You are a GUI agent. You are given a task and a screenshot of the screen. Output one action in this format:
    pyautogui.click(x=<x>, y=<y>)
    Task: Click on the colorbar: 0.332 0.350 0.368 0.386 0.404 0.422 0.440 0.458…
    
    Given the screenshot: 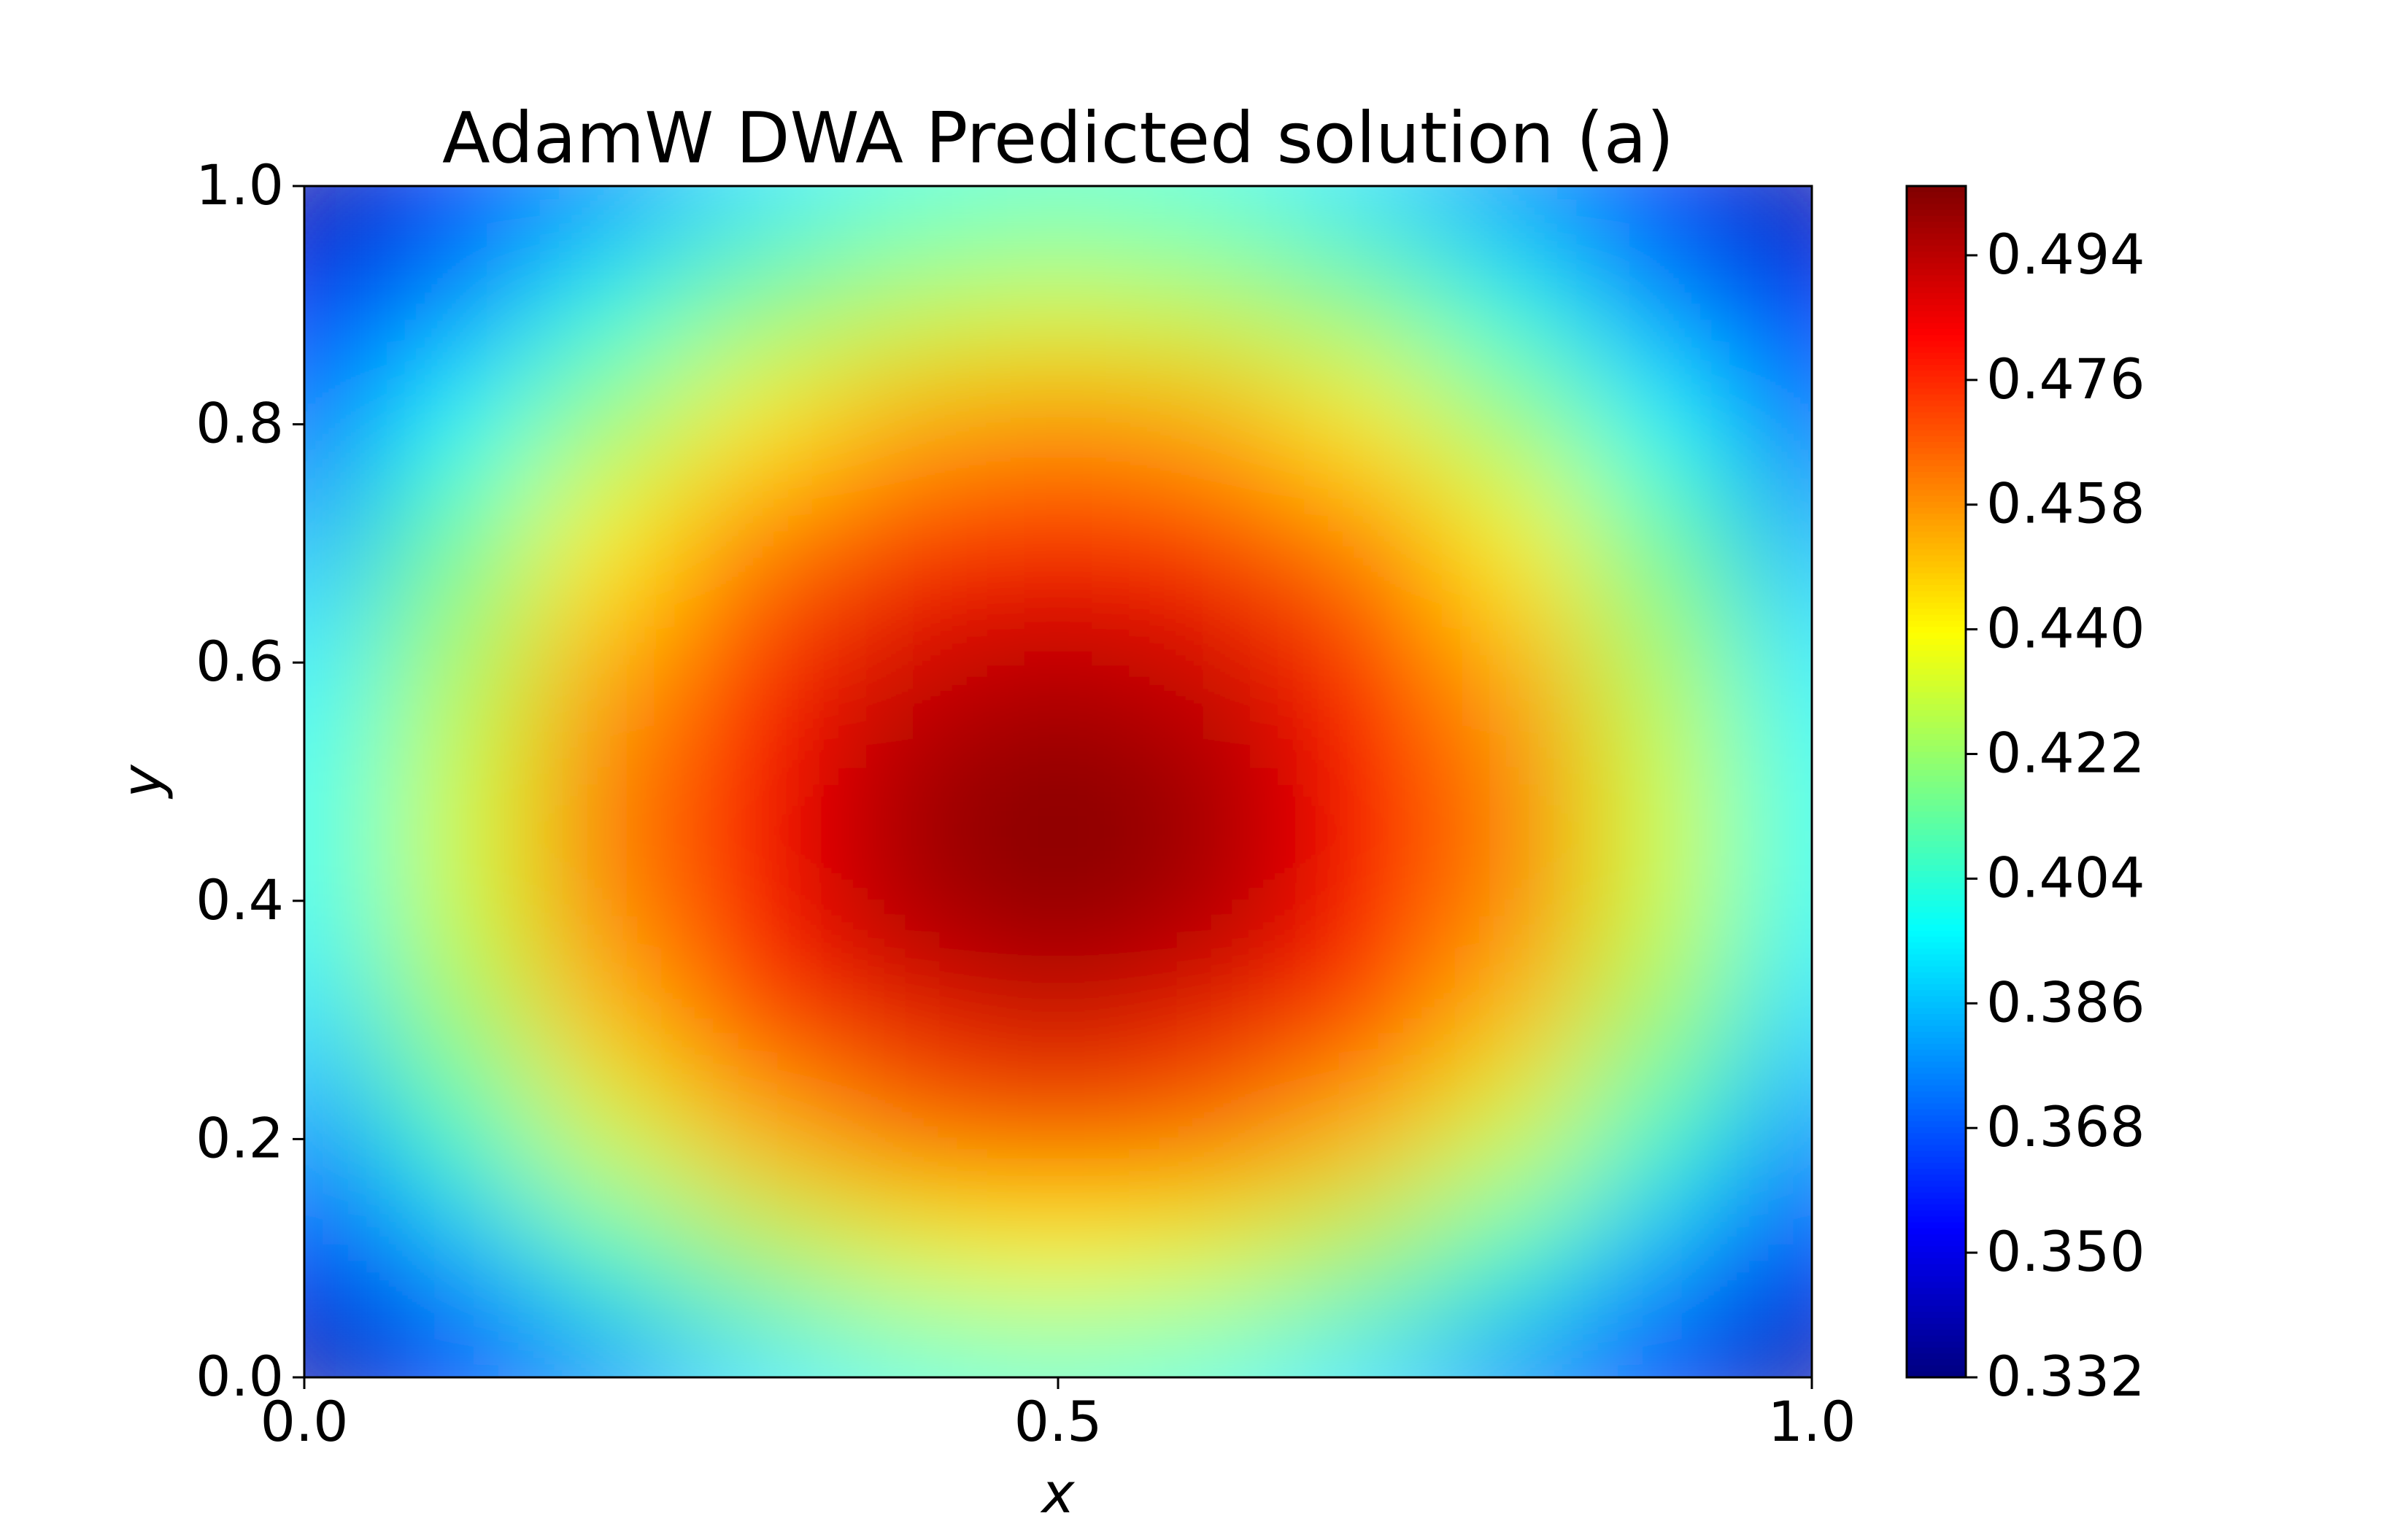 What is the action you would take?
    pyautogui.click(x=2025, y=797)
    